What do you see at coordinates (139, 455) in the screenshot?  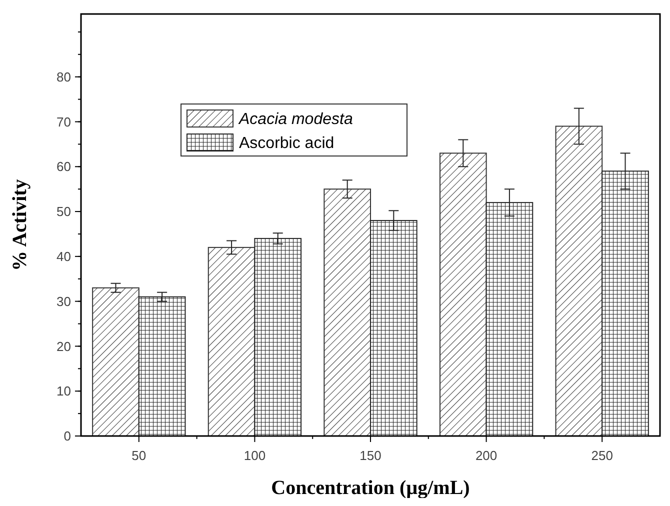 I see `x-tick-label: 50` at bounding box center [139, 455].